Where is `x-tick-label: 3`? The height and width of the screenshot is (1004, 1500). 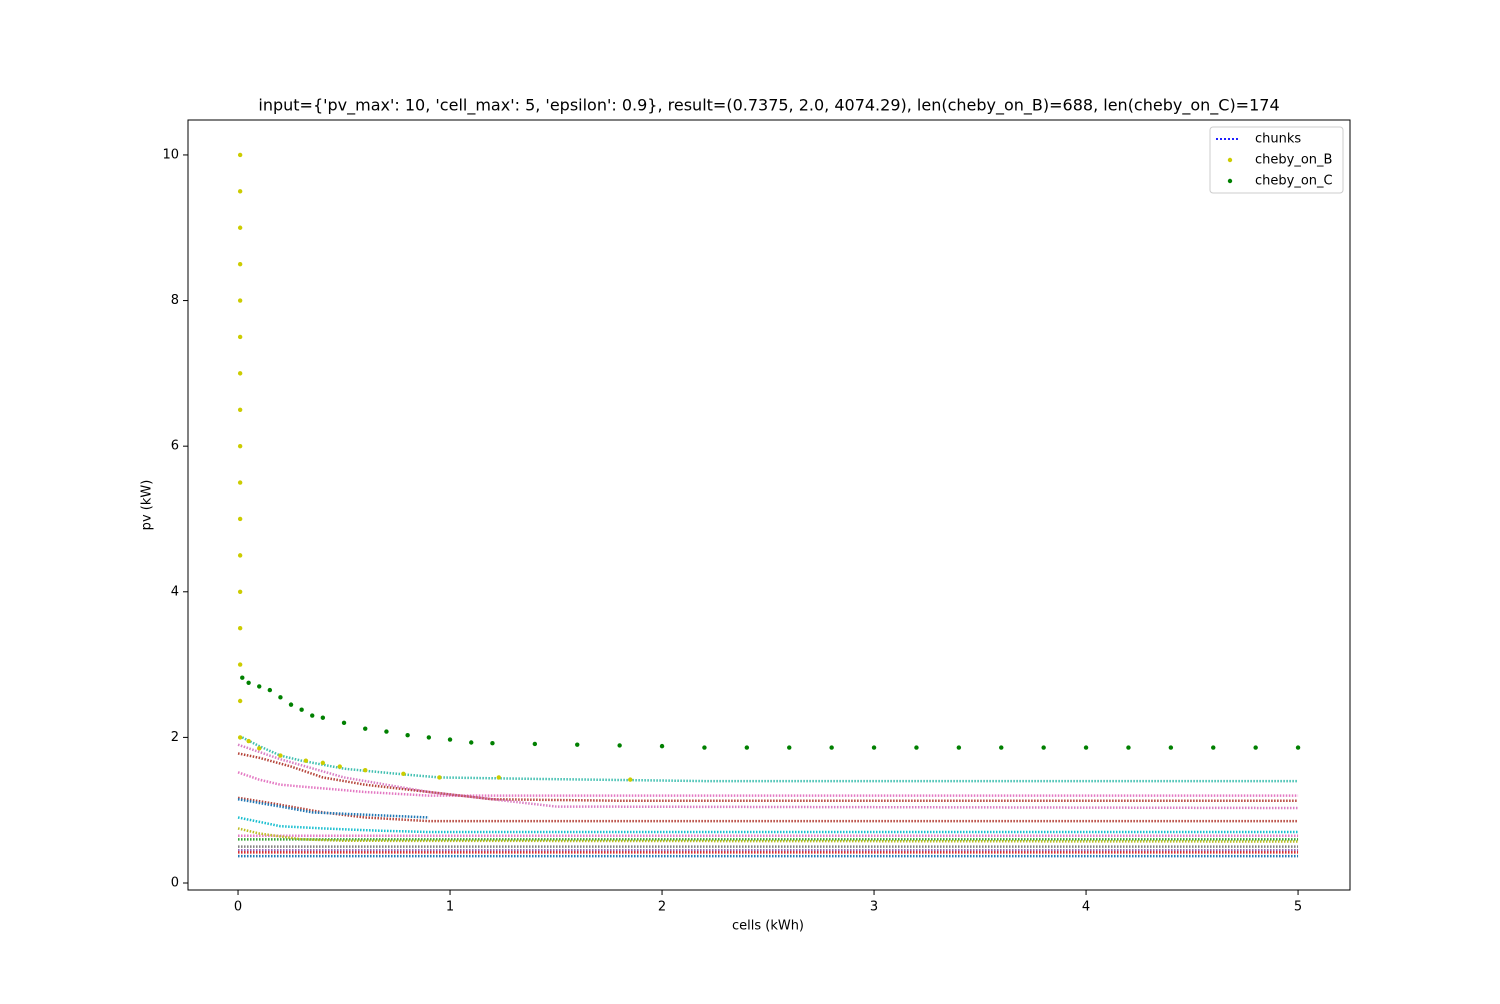
x-tick-label: 3 is located at coordinates (874, 907).